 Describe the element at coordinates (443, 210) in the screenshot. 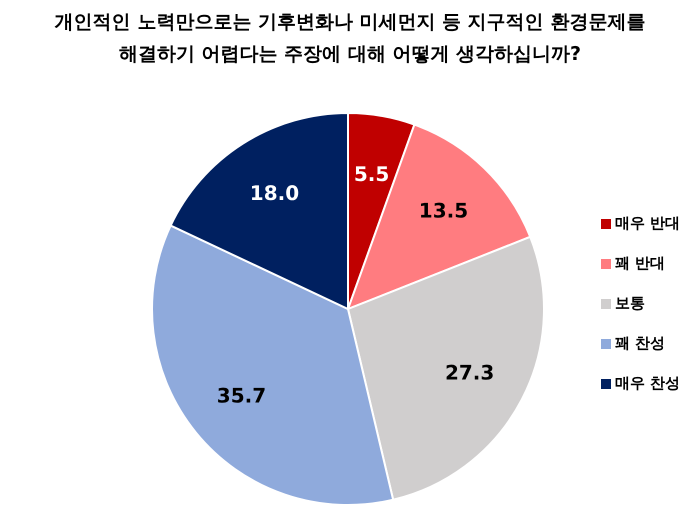

I see `data-label: 13.5` at that location.